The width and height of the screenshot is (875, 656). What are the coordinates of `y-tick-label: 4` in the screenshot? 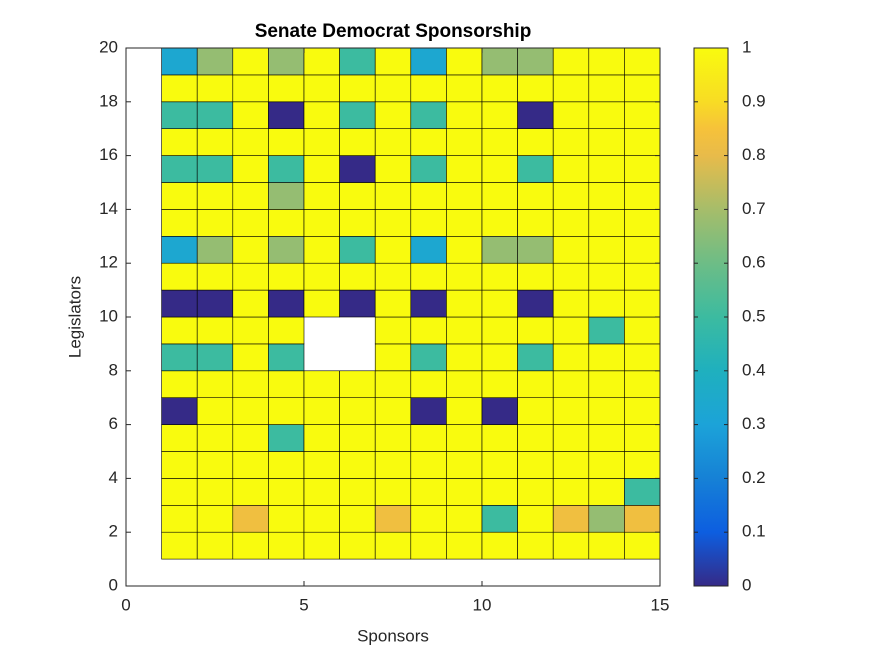 It's located at (113, 477).